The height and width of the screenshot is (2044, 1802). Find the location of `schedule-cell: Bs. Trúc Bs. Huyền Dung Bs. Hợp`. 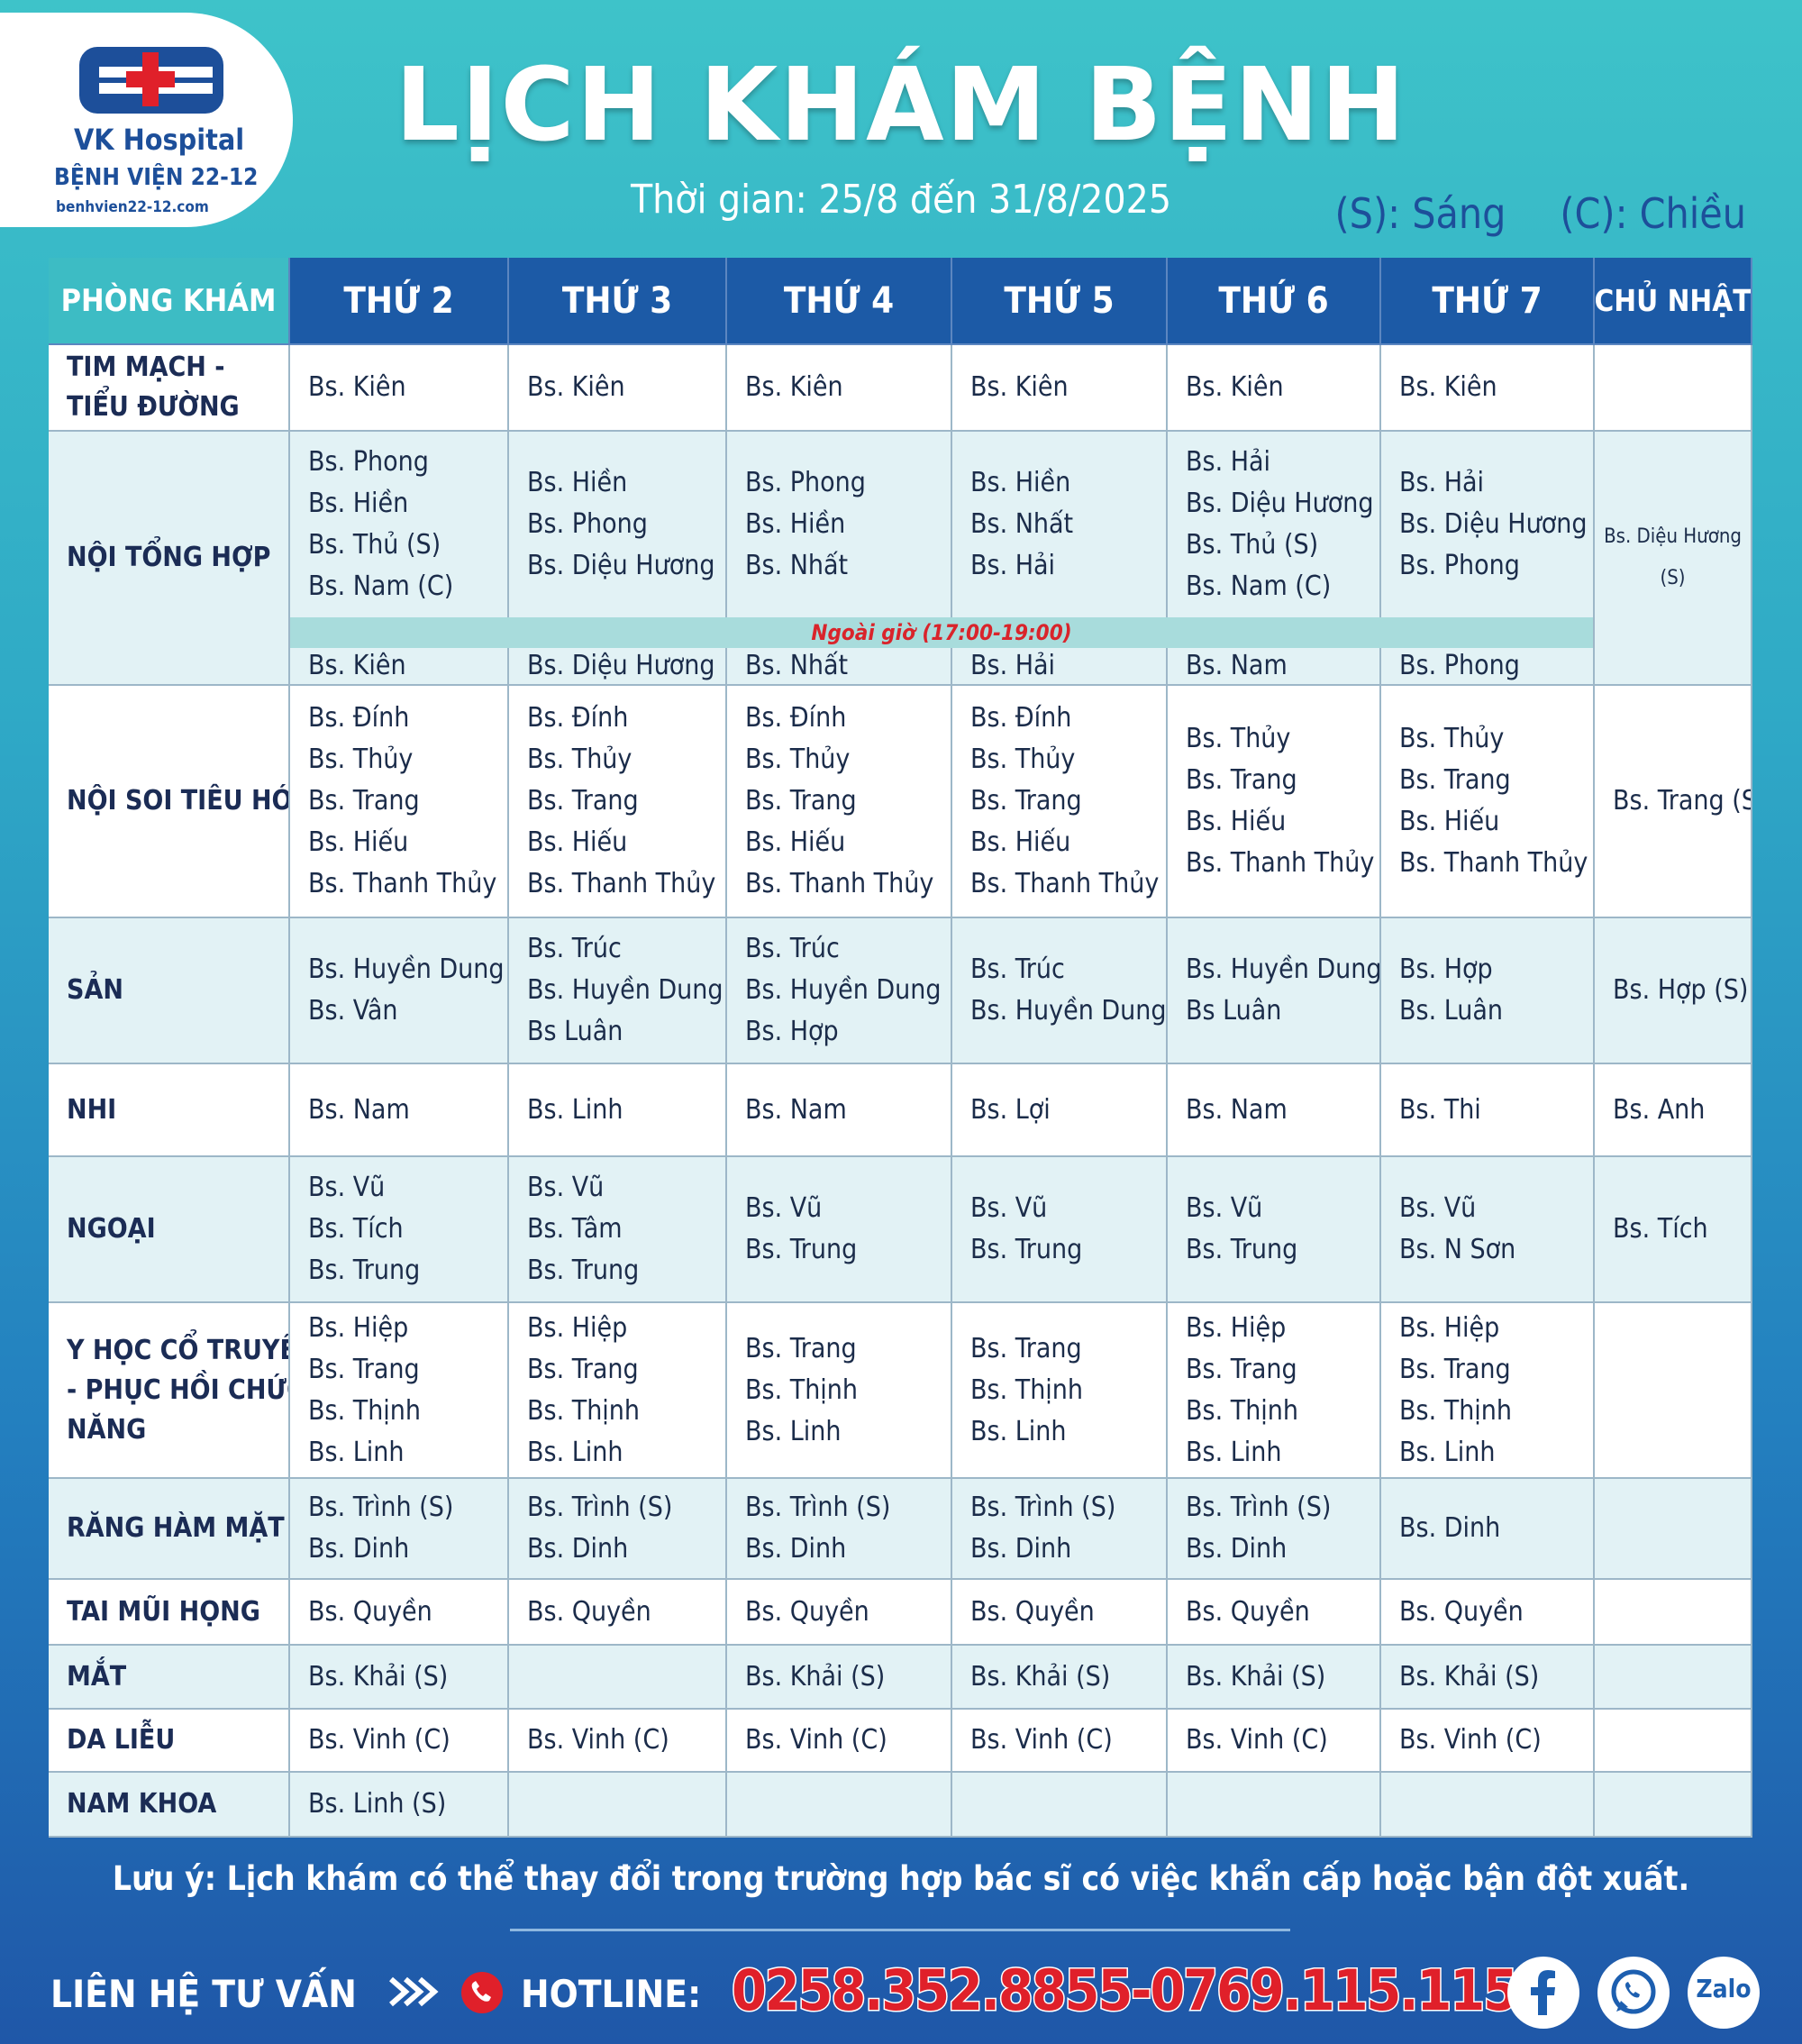

schedule-cell: Bs. Trúc Bs. Huyền Dung Bs. Hợp is located at coordinates (839, 991).